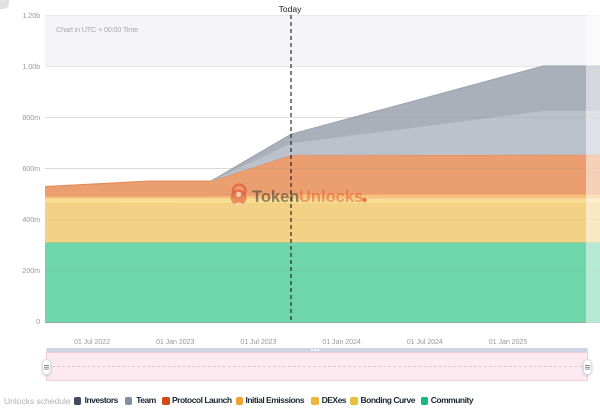 This screenshot has height=411, width=600. What do you see at coordinates (275, 197) in the screenshot?
I see `svg-text: Token` at bounding box center [275, 197].